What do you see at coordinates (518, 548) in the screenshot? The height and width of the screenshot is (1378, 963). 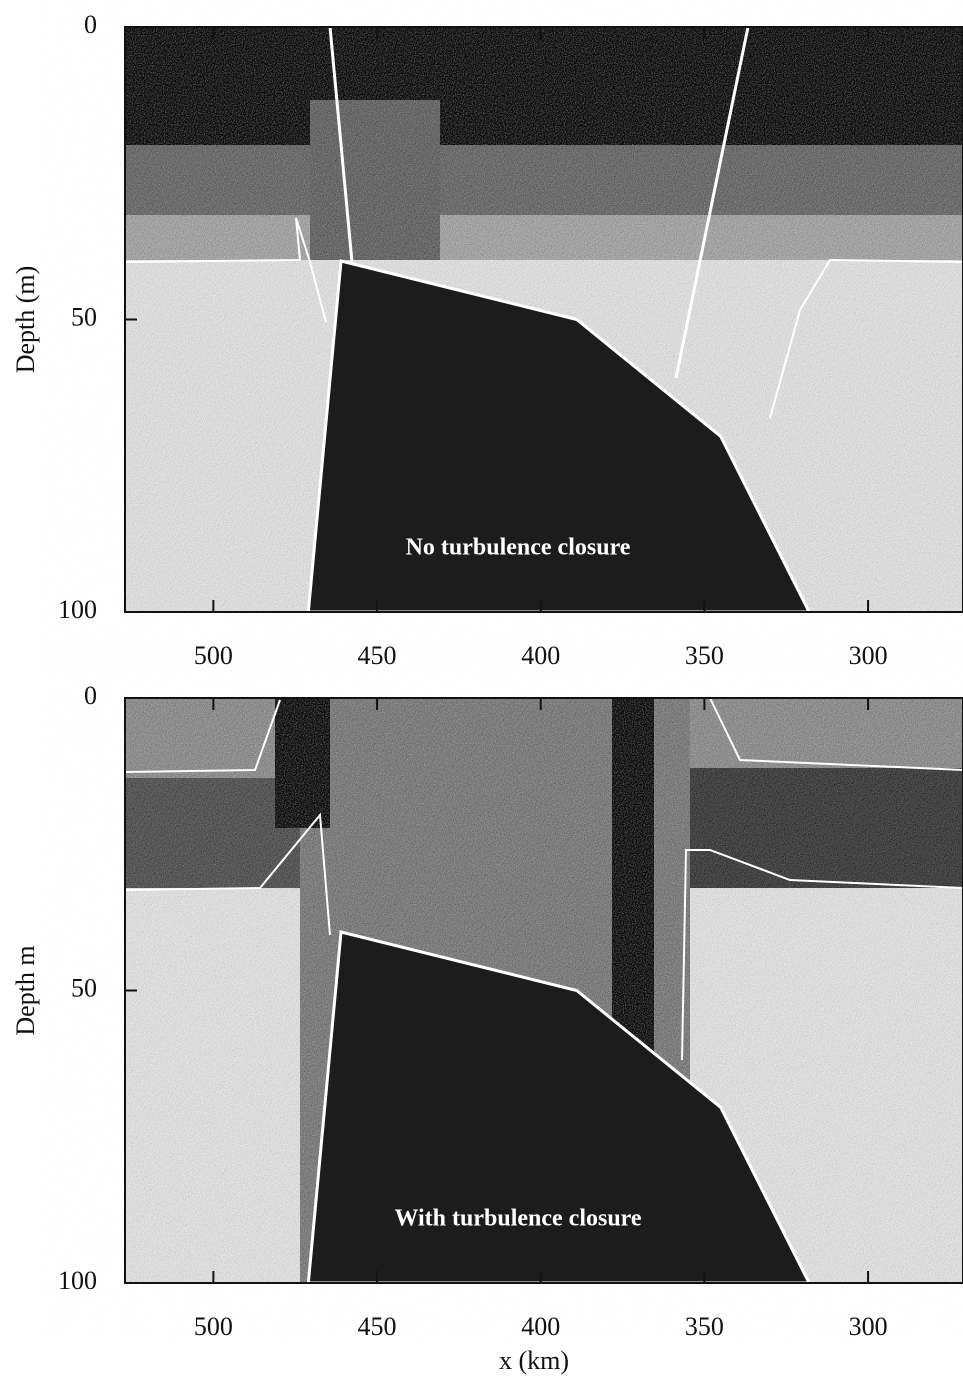 I see `annotation: No turbulence closure` at bounding box center [518, 548].